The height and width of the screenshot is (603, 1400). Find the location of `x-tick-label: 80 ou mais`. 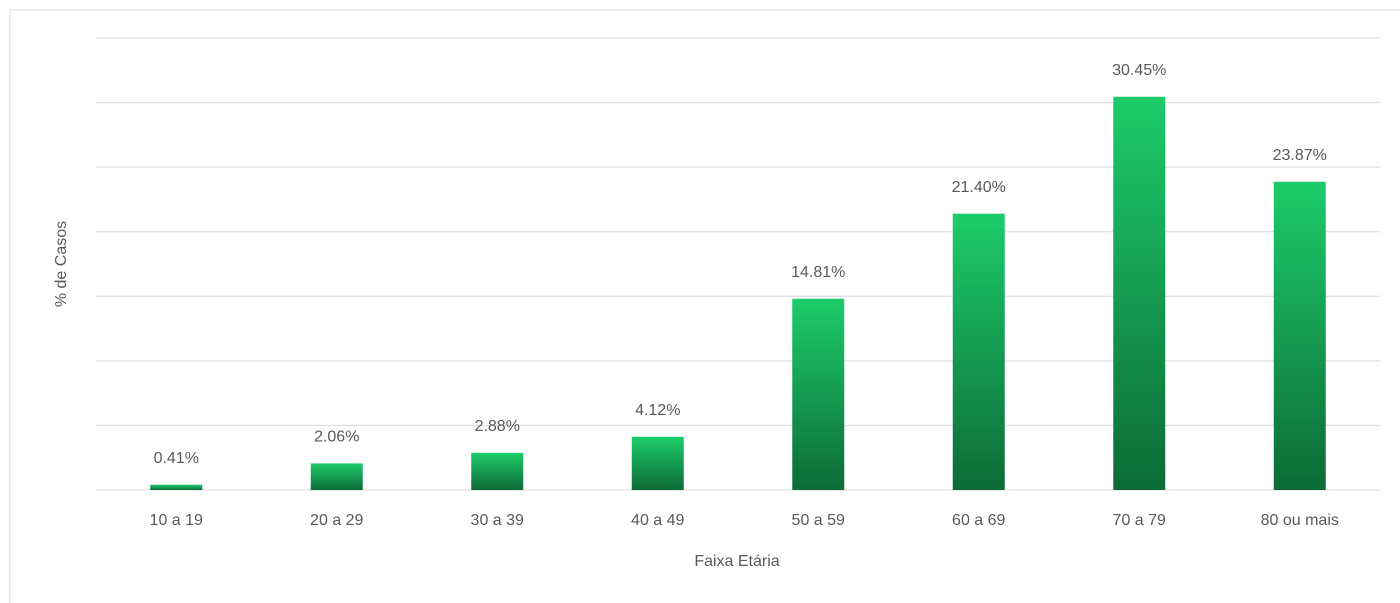

x-tick-label: 80 ou mais is located at coordinates (1300, 520).